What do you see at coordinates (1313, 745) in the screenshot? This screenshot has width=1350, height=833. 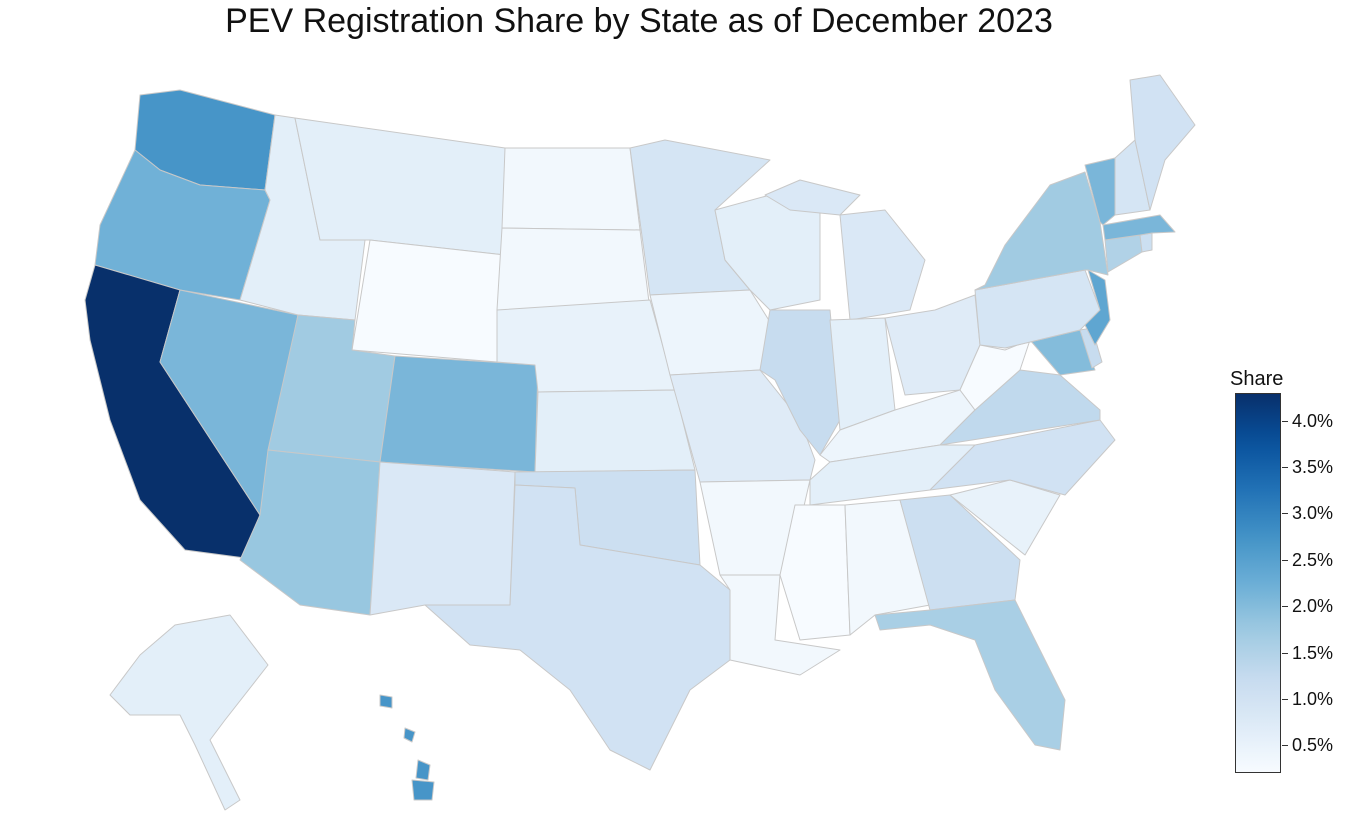 I see `colorbar-tick-label: 0.5%` at bounding box center [1313, 745].